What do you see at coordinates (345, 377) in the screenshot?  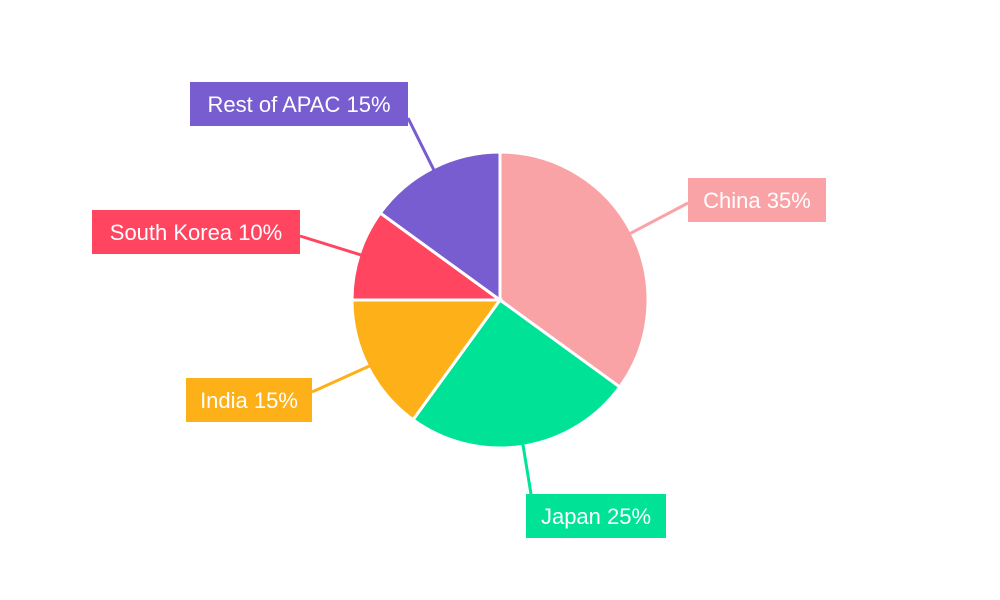 I see `leader-line-india` at bounding box center [345, 377].